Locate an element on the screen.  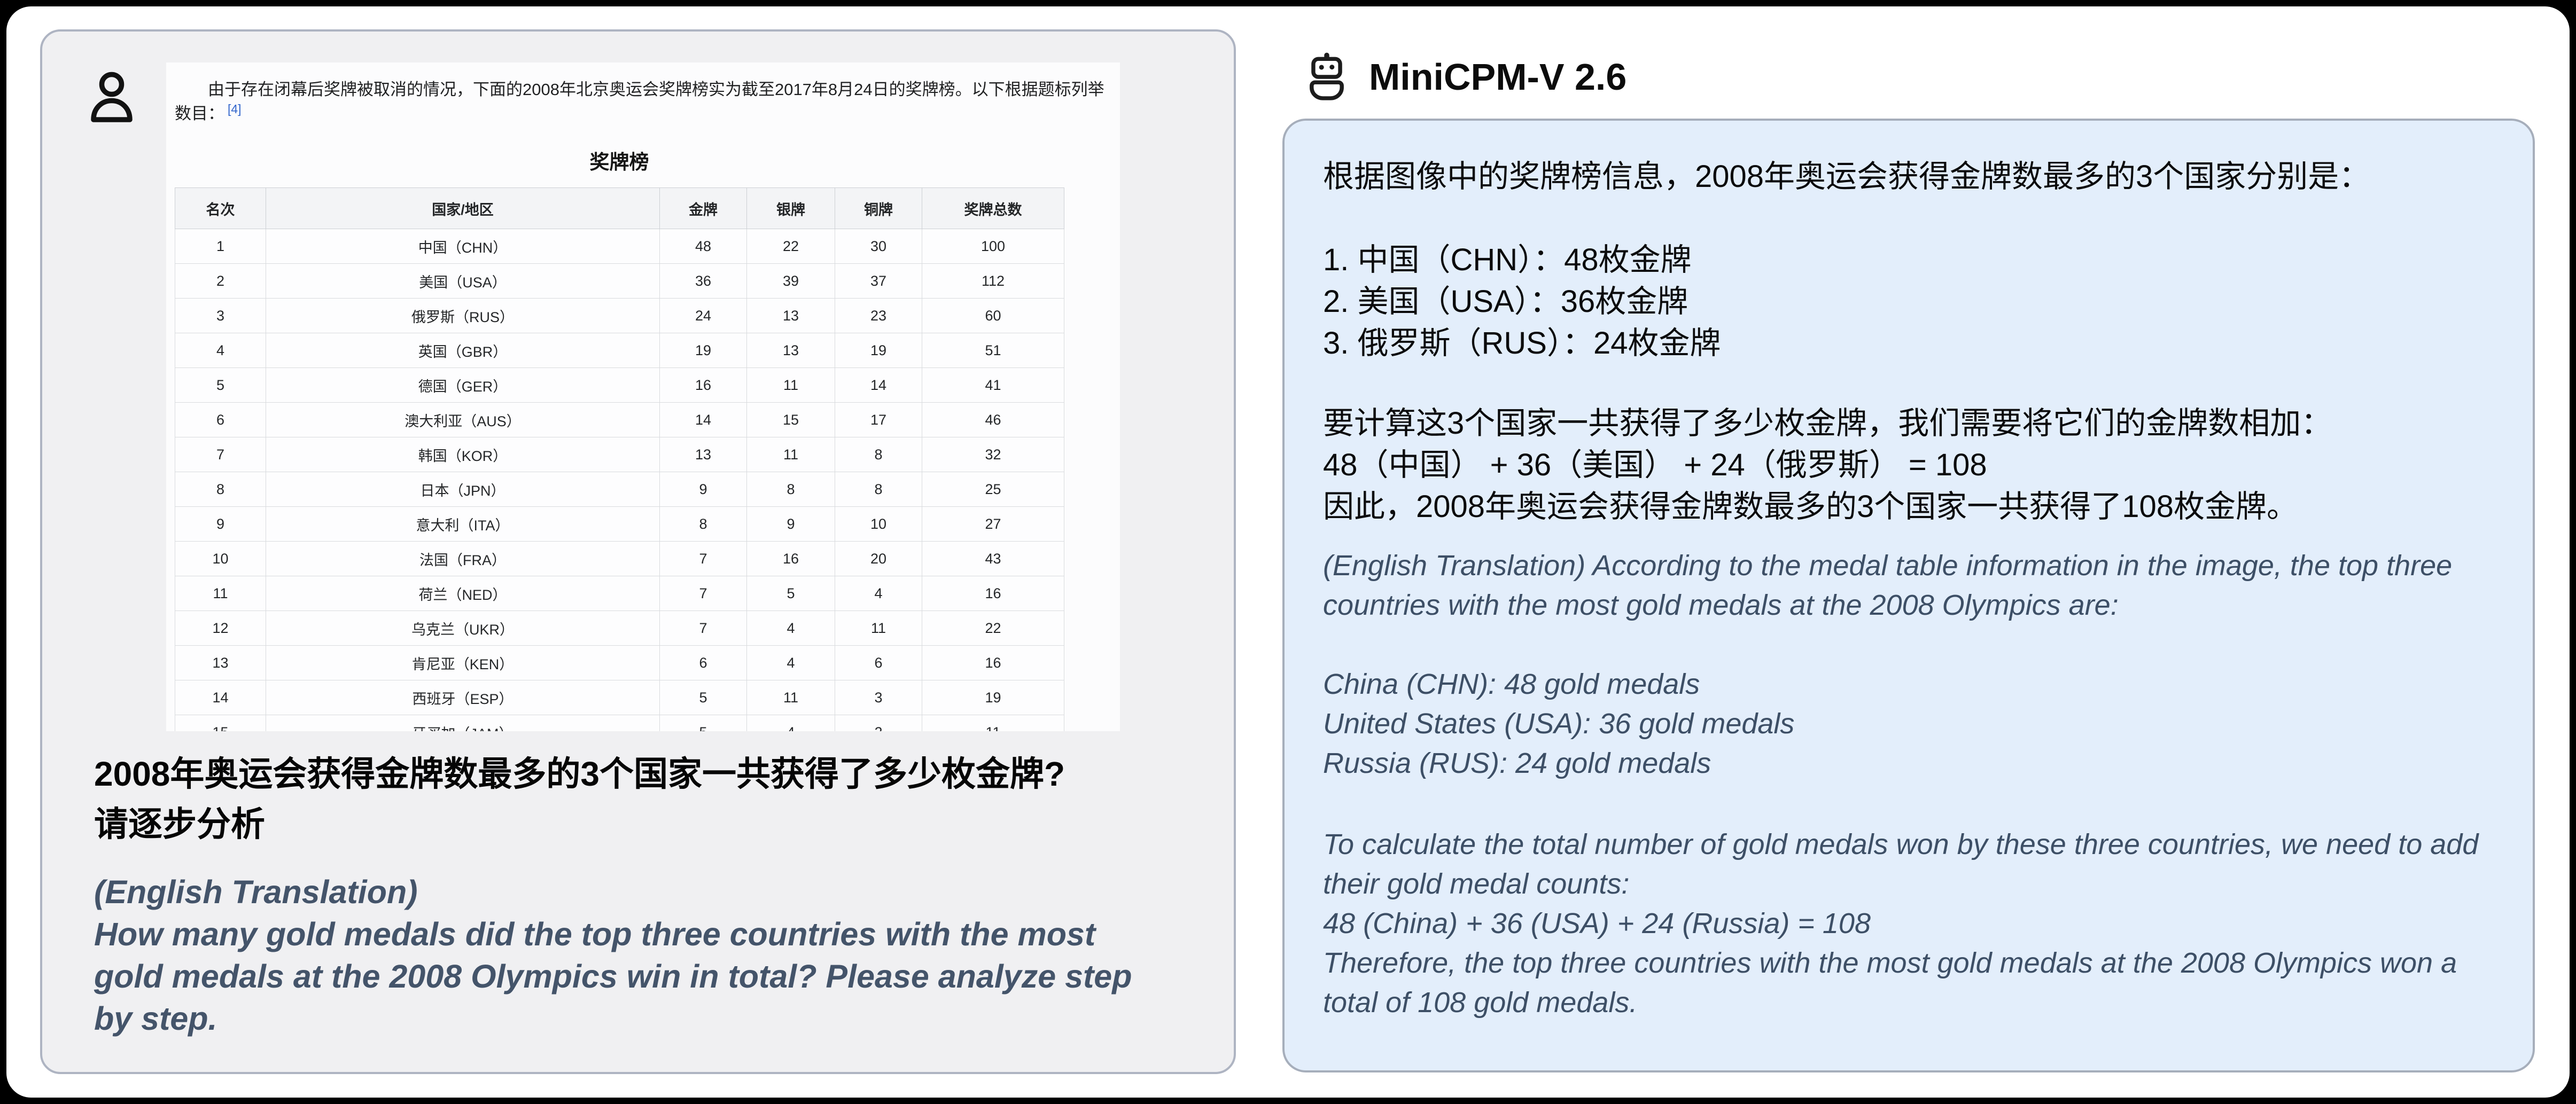
table-row: 9 意大利（ITA） 8 9 10 27 is located at coordinates (619, 524).